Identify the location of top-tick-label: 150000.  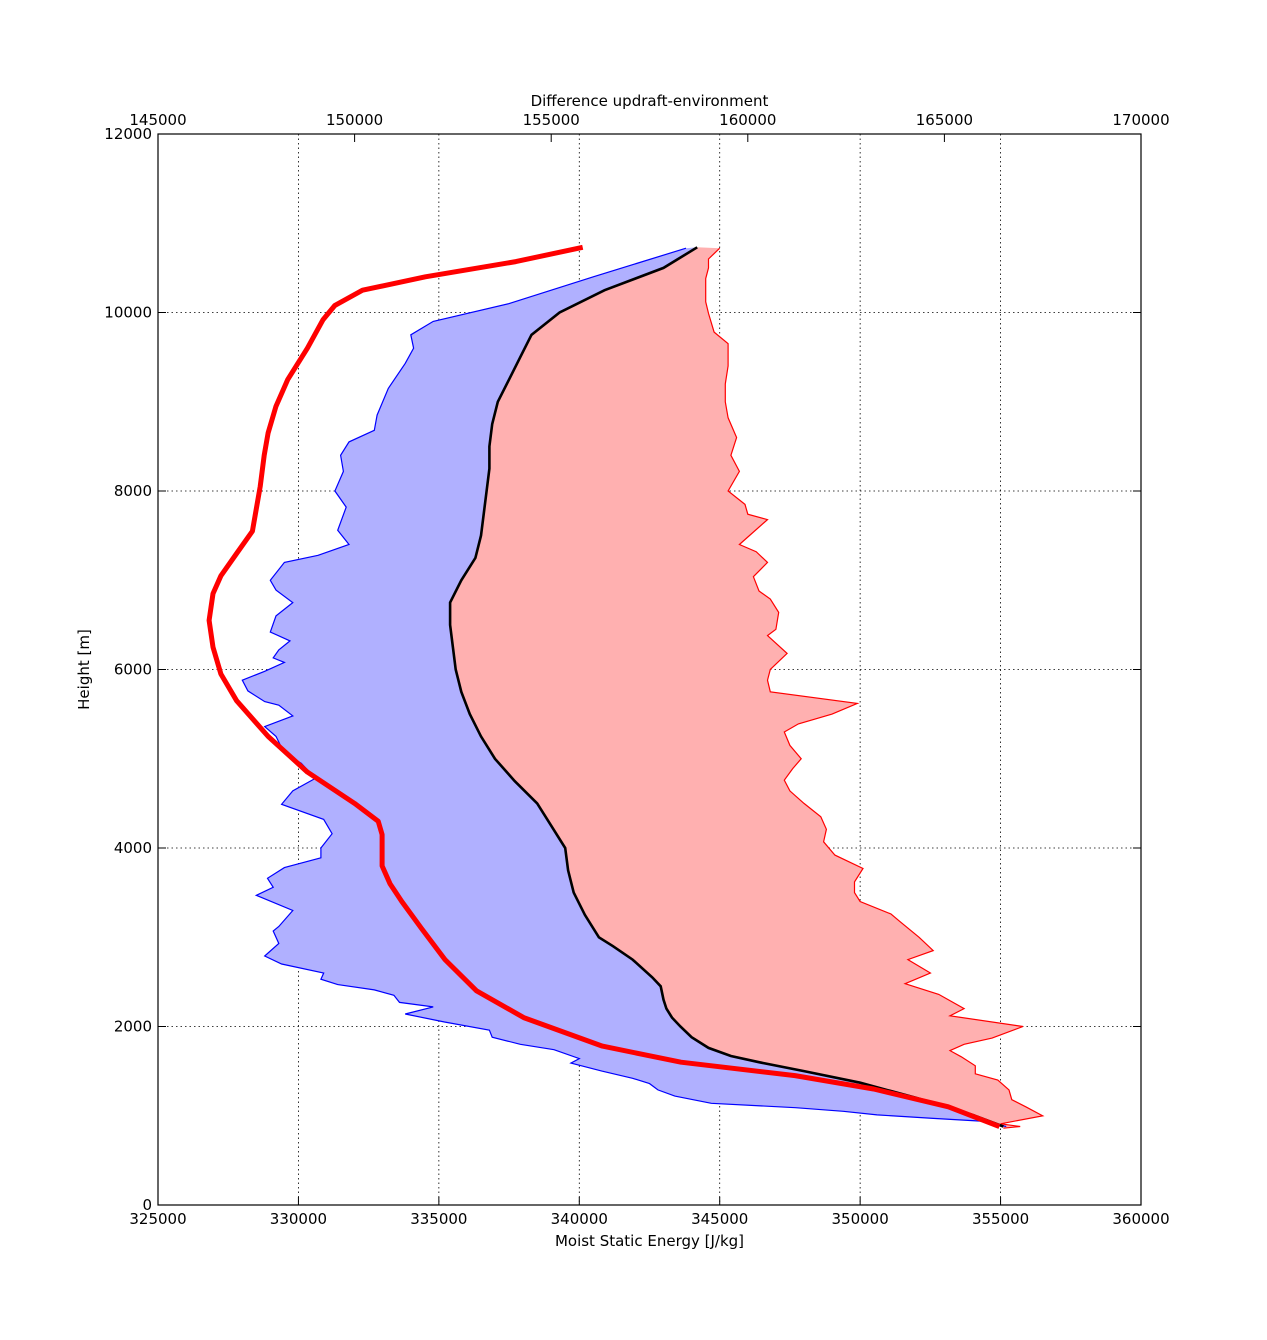
(354, 120).